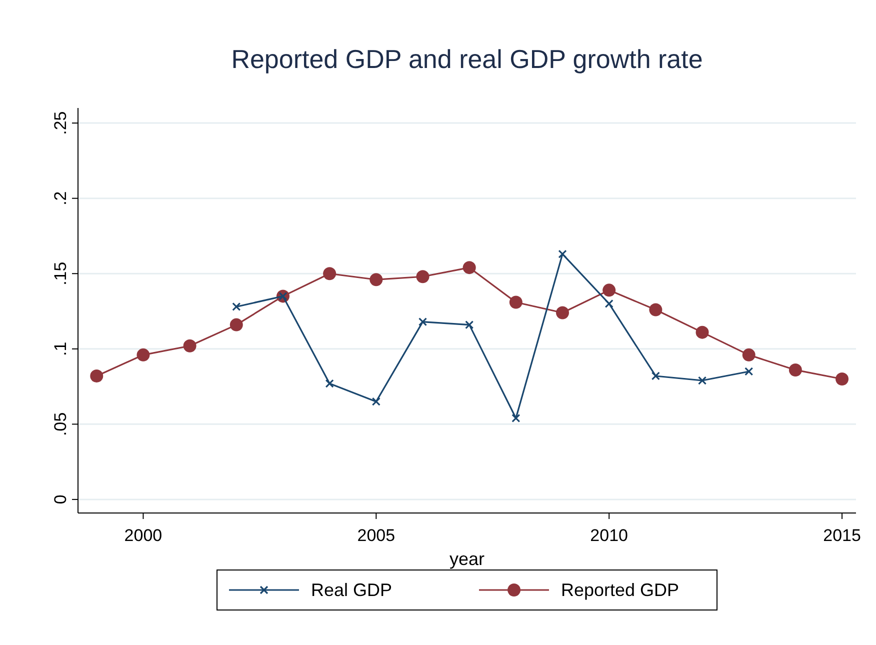 The width and height of the screenshot is (876, 645). Describe the element at coordinates (842, 535) in the screenshot. I see `x-tick-label: 2015` at that location.